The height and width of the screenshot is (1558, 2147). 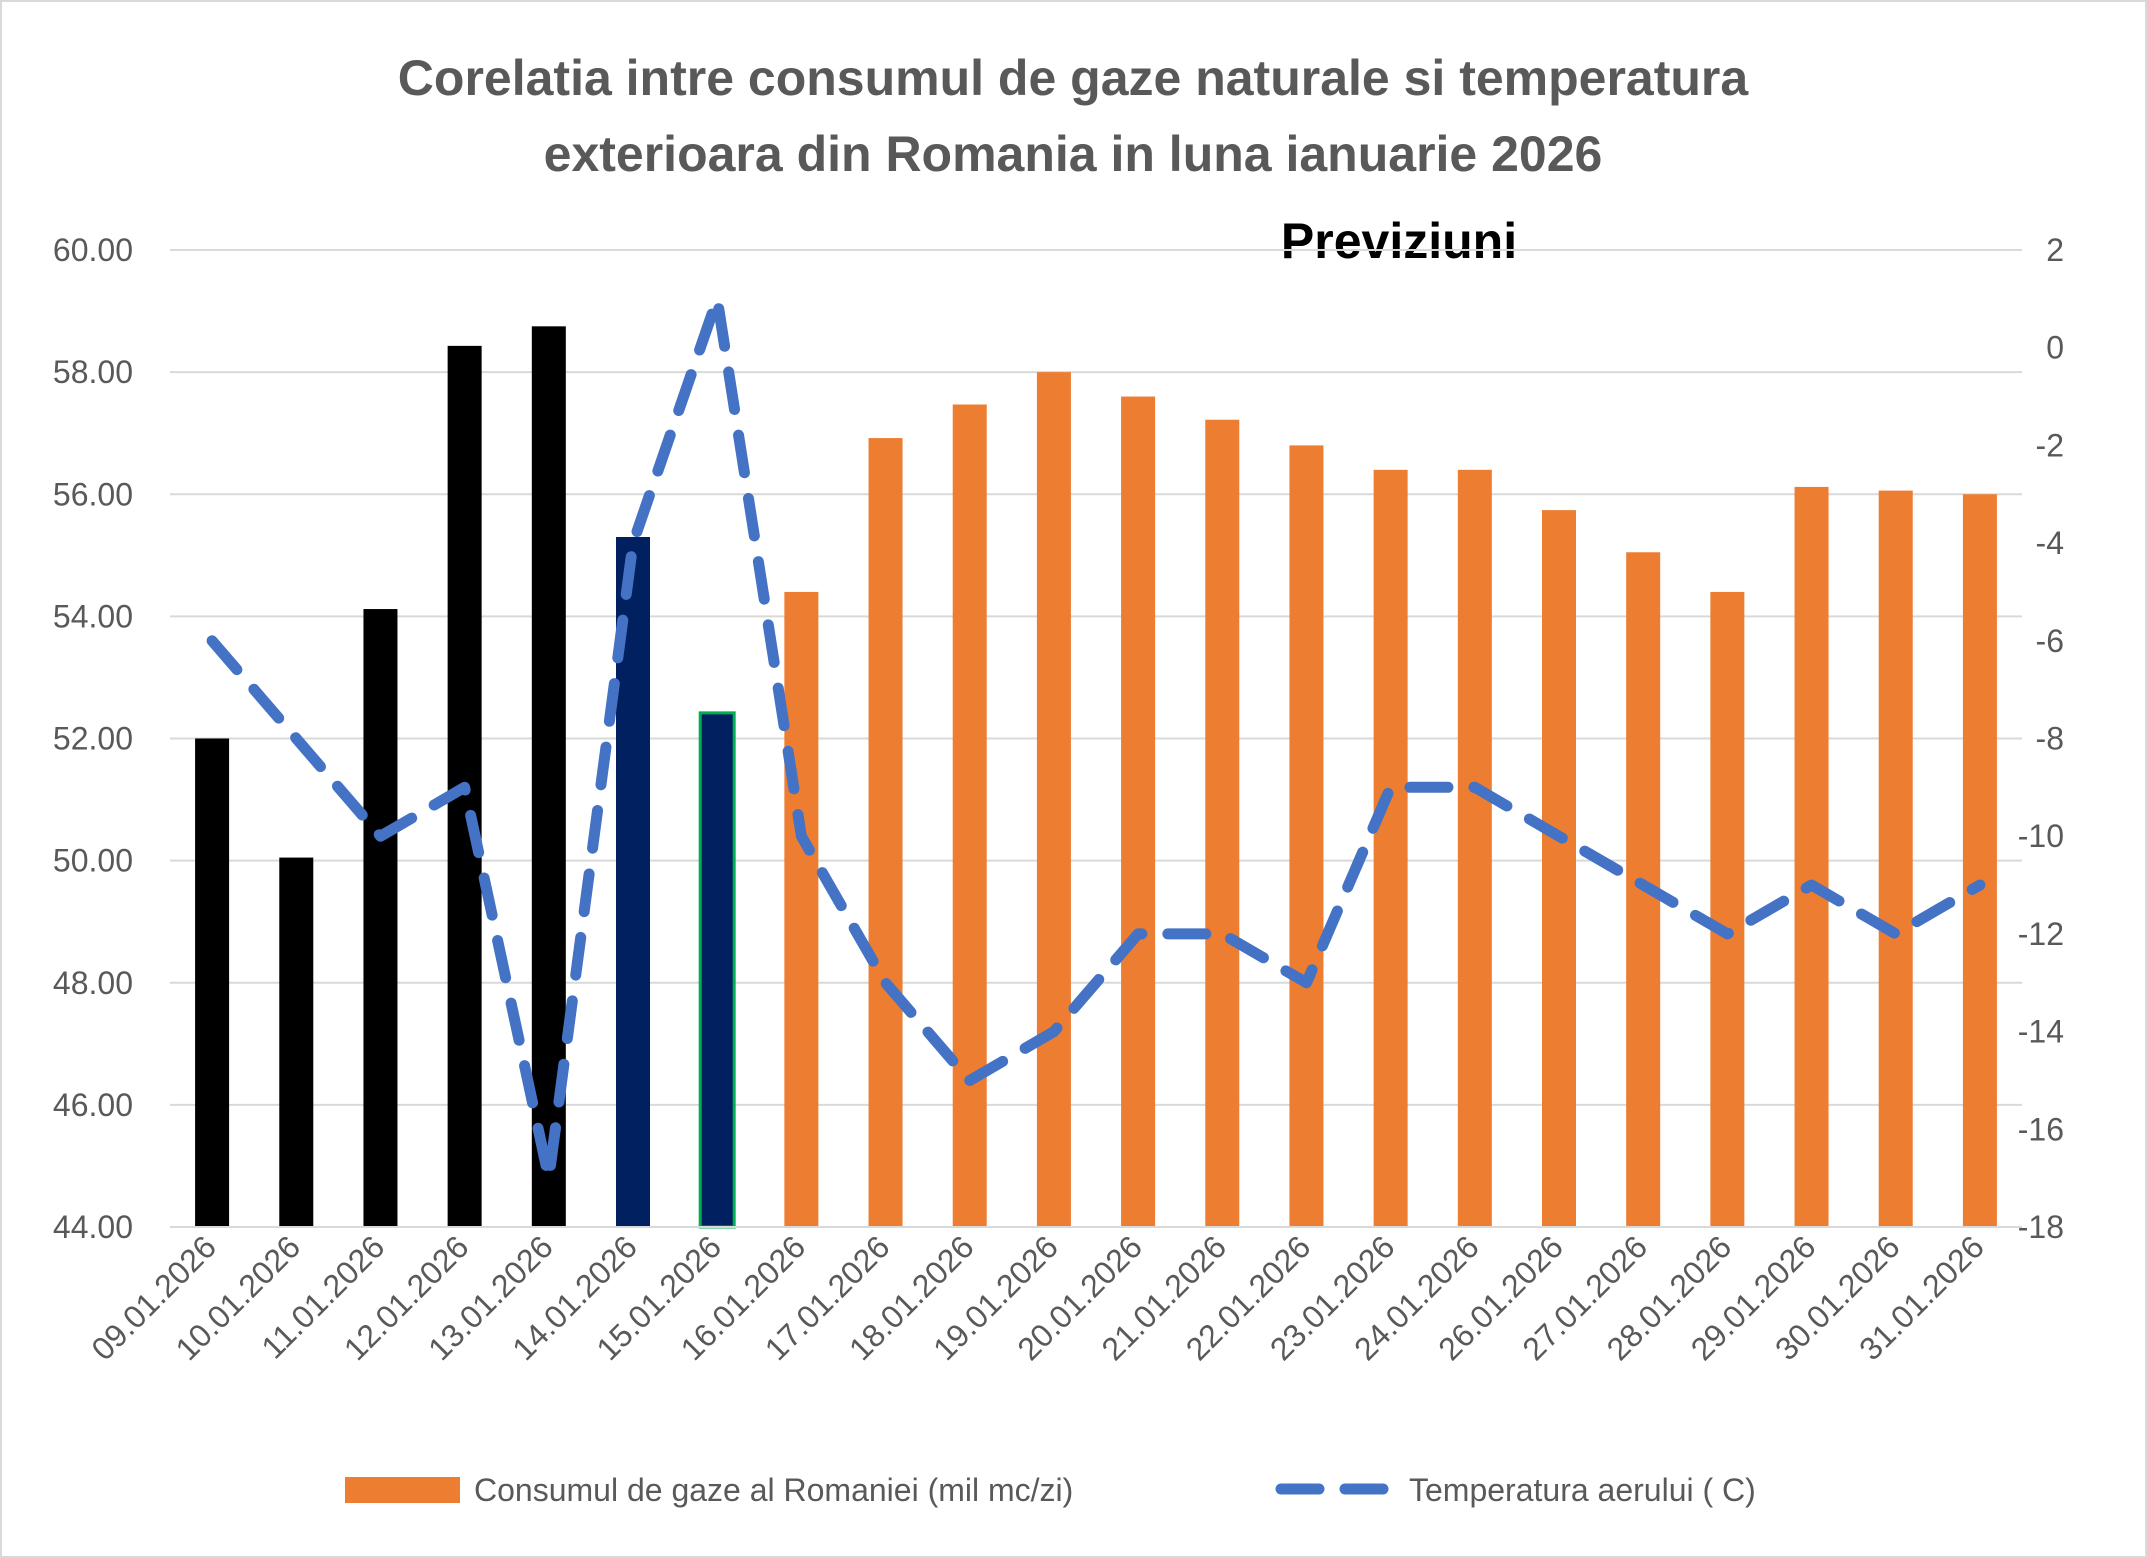 I want to click on left-axis-tick-label: 48.00, so click(x=93, y=983).